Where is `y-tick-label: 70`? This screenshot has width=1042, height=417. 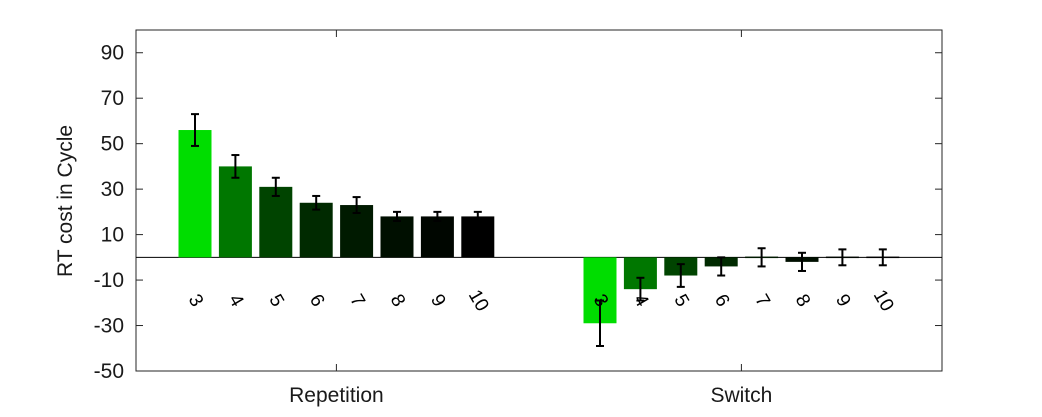
y-tick-label: 70 is located at coordinates (112, 98).